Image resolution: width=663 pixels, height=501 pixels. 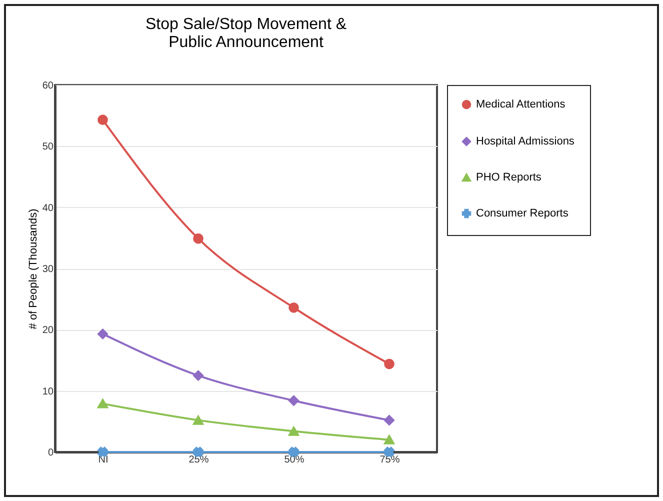 What do you see at coordinates (48, 392) in the screenshot?
I see `y-tick-label: 10` at bounding box center [48, 392].